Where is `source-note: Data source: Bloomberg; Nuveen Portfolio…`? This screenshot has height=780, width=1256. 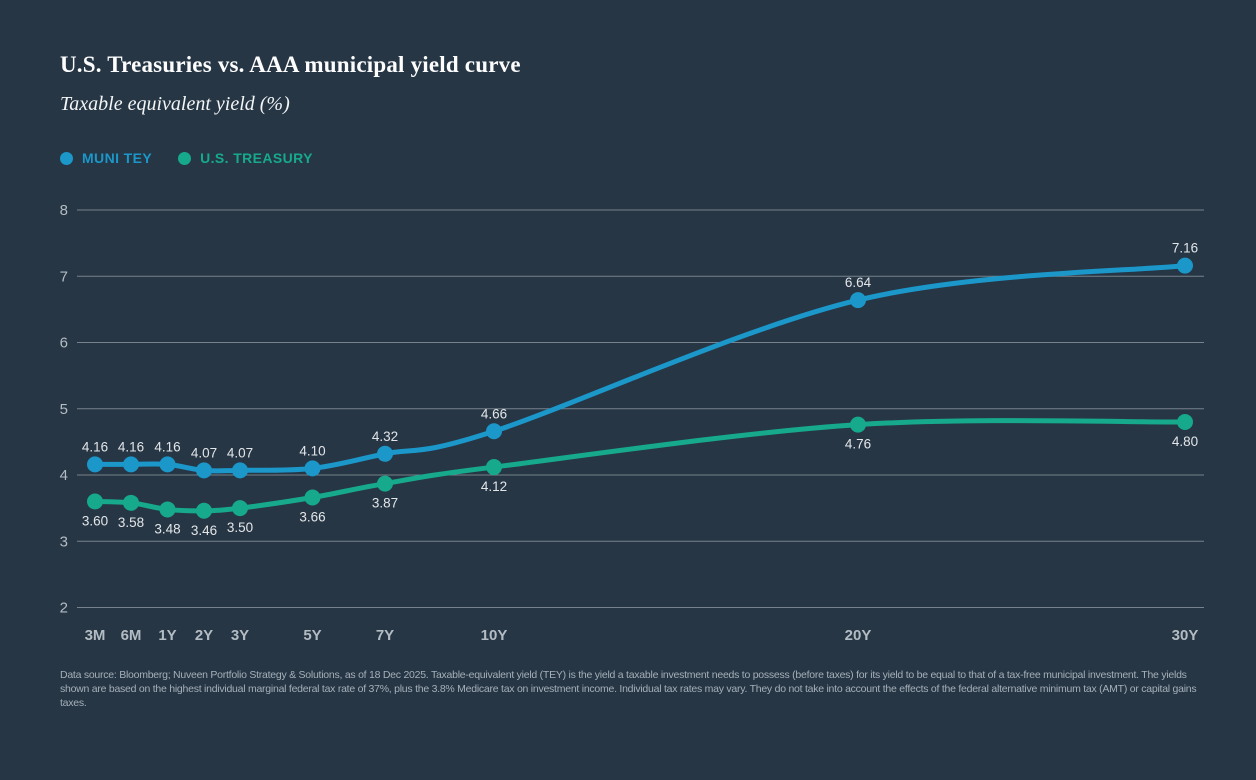 source-note: Data source: Bloomberg; Nuveen Portfolio… is located at coordinates (628, 689).